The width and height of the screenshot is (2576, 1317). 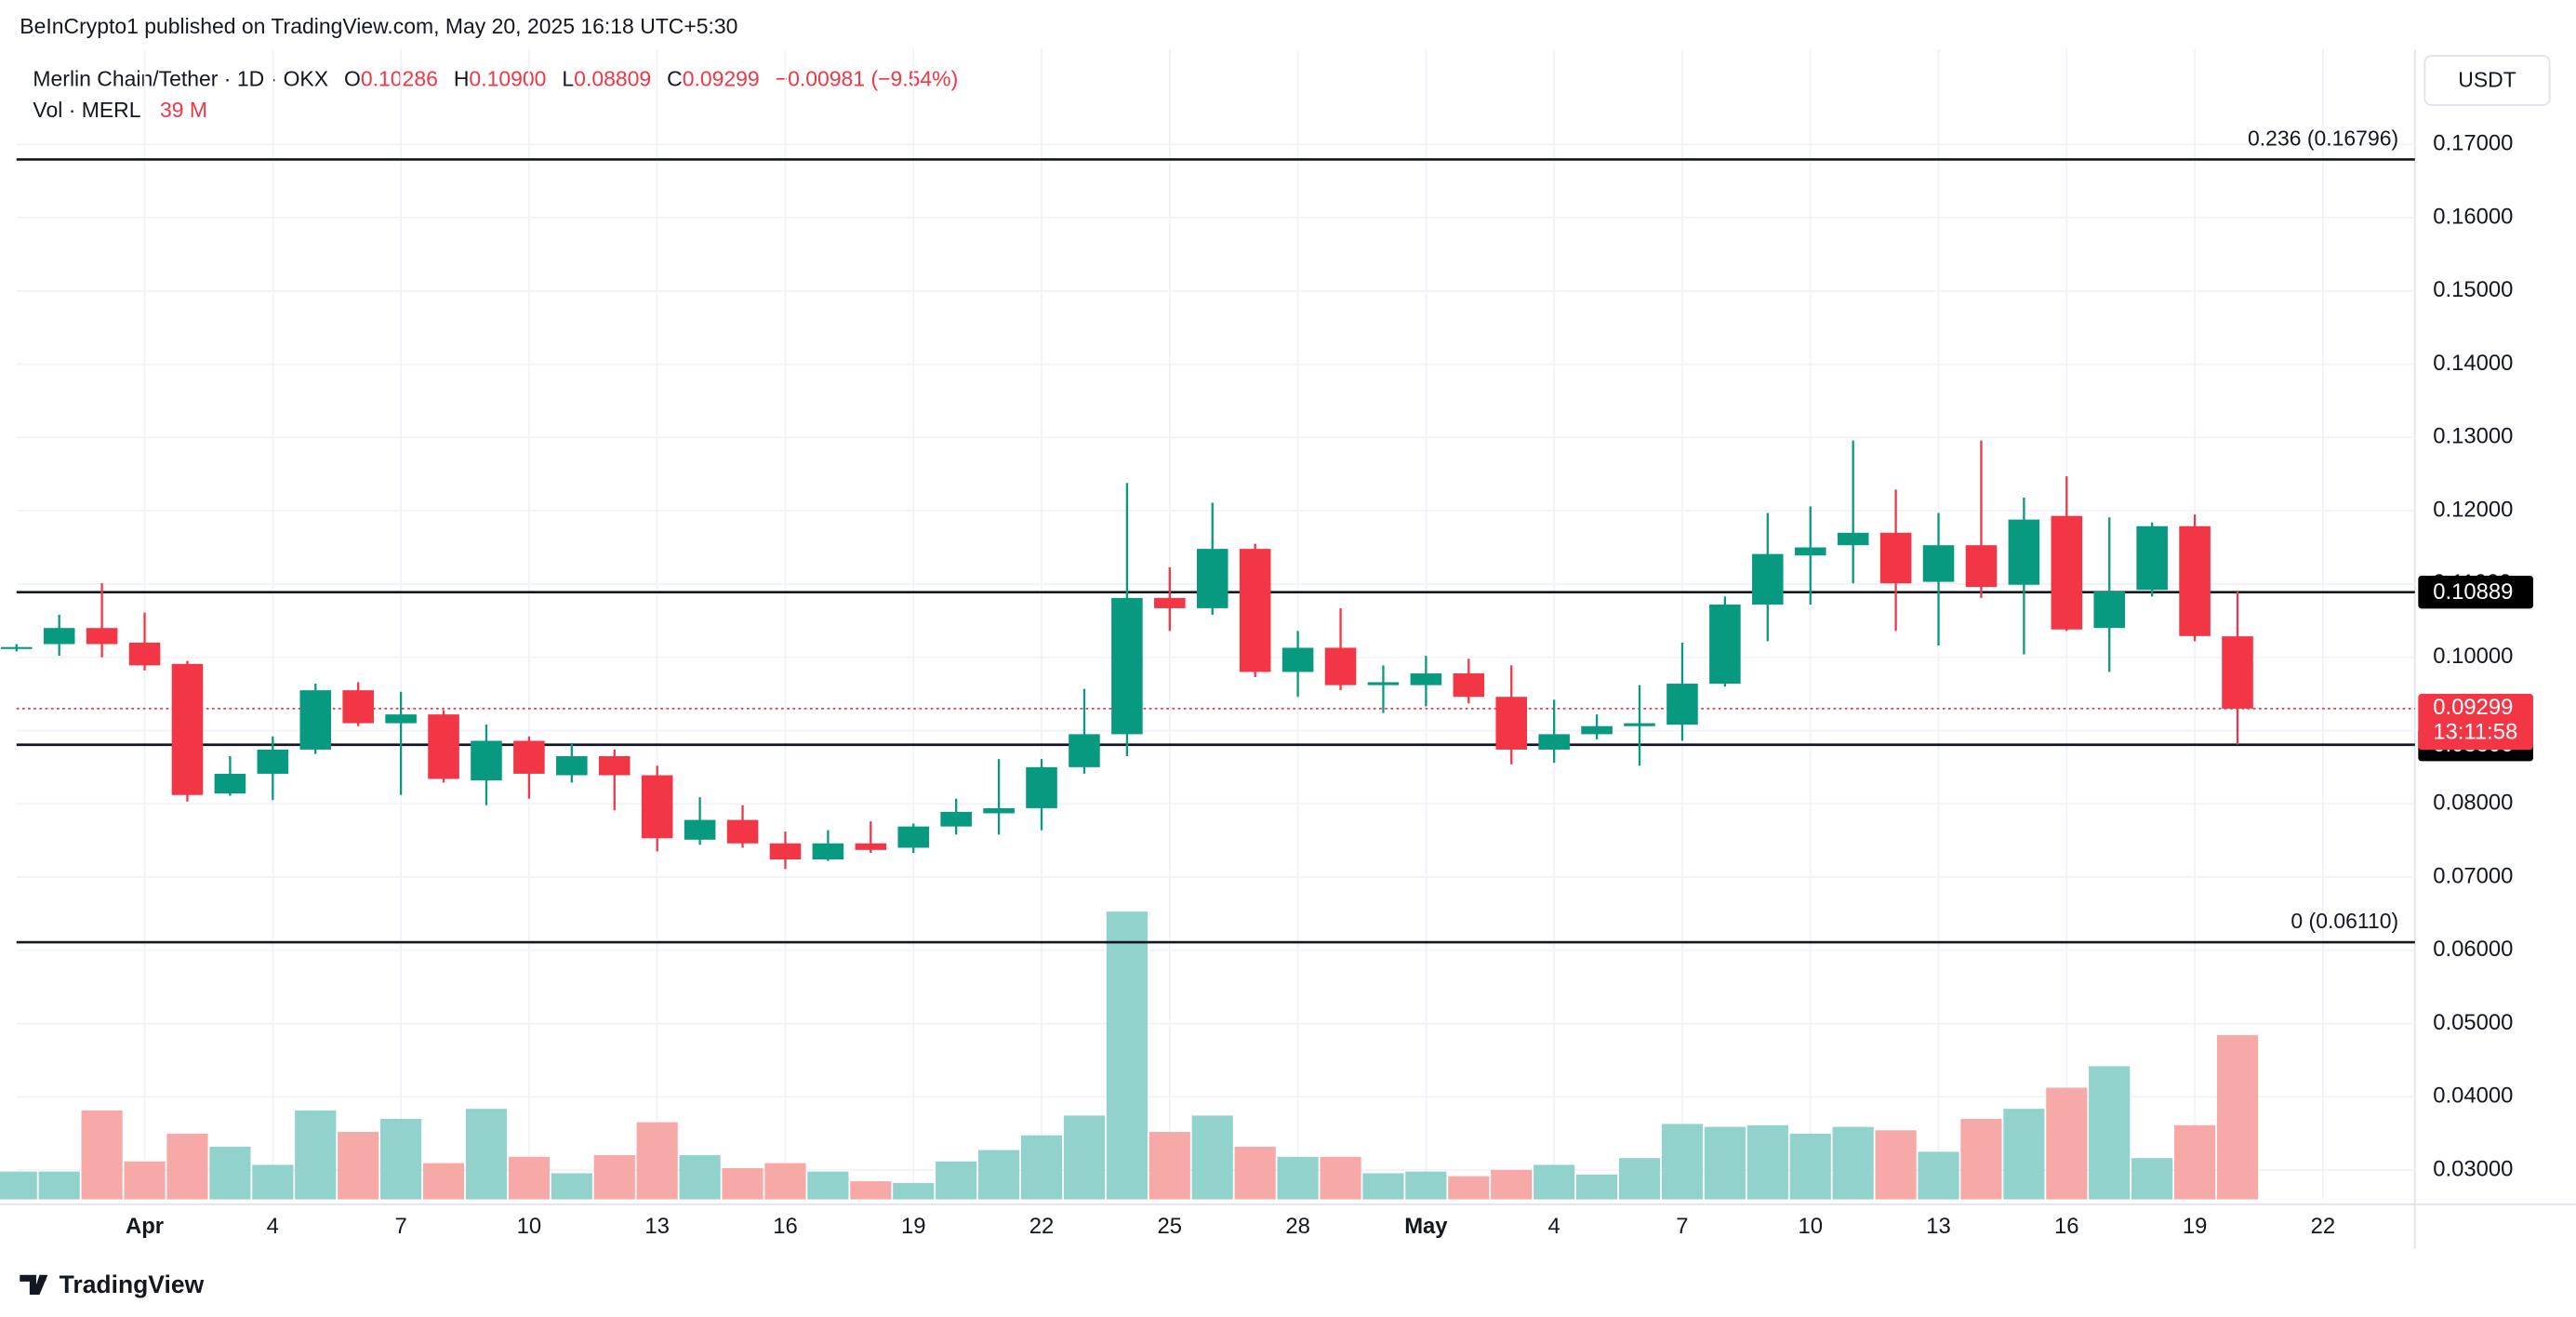 I want to click on y-tick-label: 0.12000, so click(x=2473, y=510).